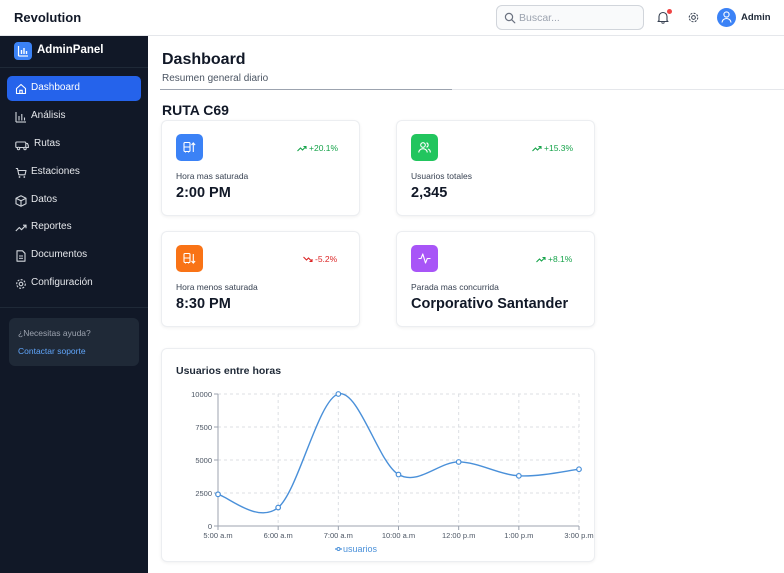 Image resolution: width=784 pixels, height=573 pixels. What do you see at coordinates (306, 89) in the screenshot?
I see `divider-accent` at bounding box center [306, 89].